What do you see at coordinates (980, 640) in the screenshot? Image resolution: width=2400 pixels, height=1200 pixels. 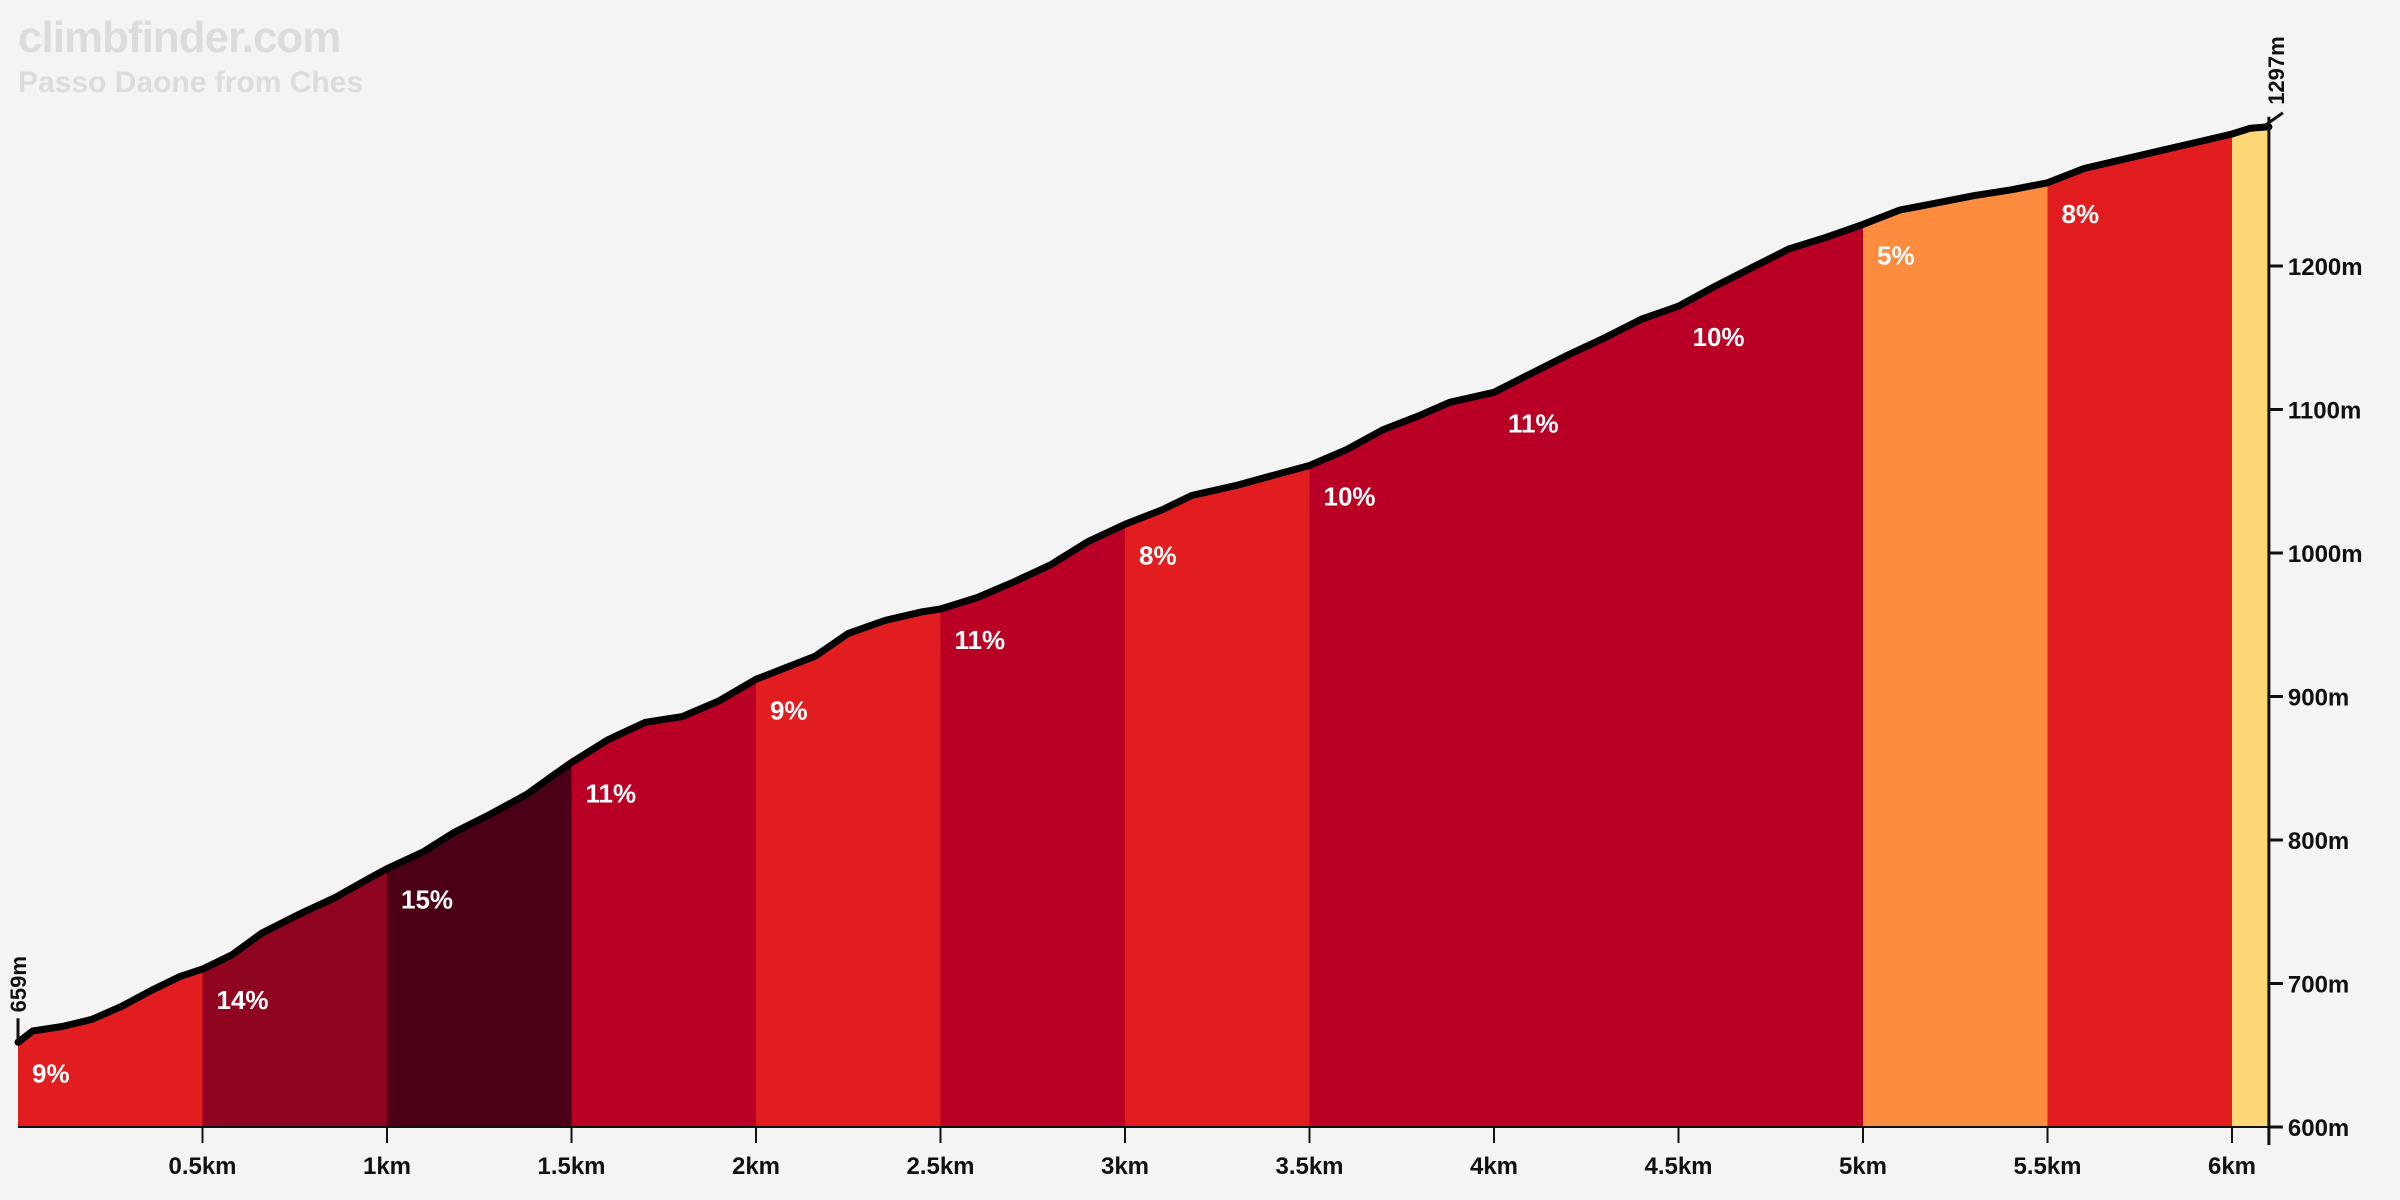 I see `grade-label-5: 11%` at bounding box center [980, 640].